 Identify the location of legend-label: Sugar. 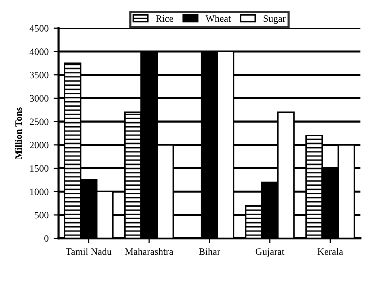
(275, 20).